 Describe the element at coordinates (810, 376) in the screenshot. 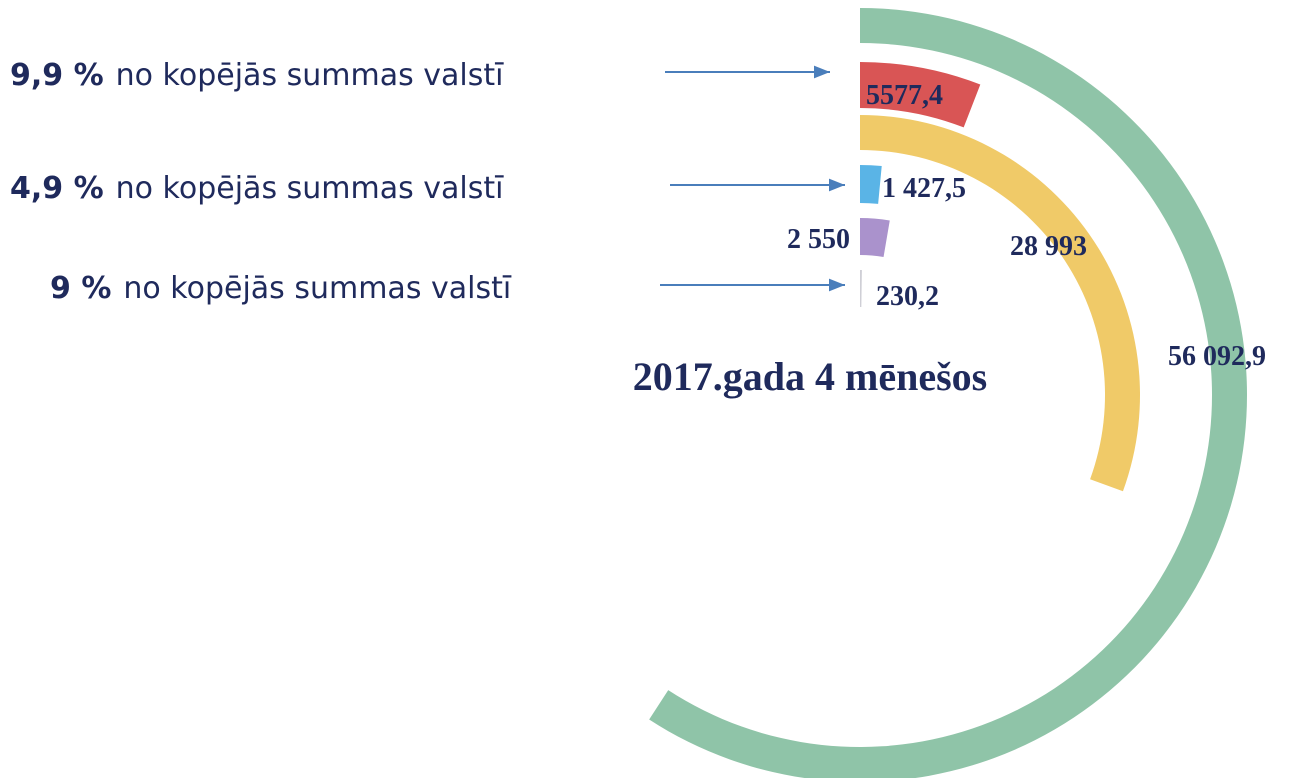

I see `chart-title: 2017.gada 4 mēnešos` at that location.